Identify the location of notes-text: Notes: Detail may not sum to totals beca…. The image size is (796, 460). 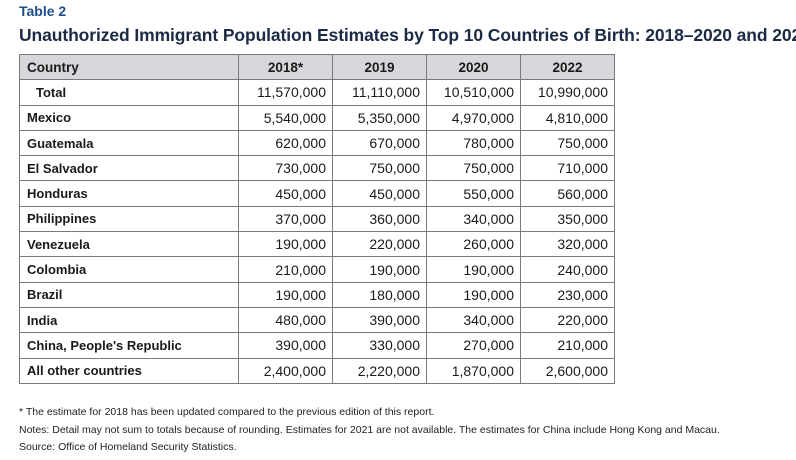
(369, 429).